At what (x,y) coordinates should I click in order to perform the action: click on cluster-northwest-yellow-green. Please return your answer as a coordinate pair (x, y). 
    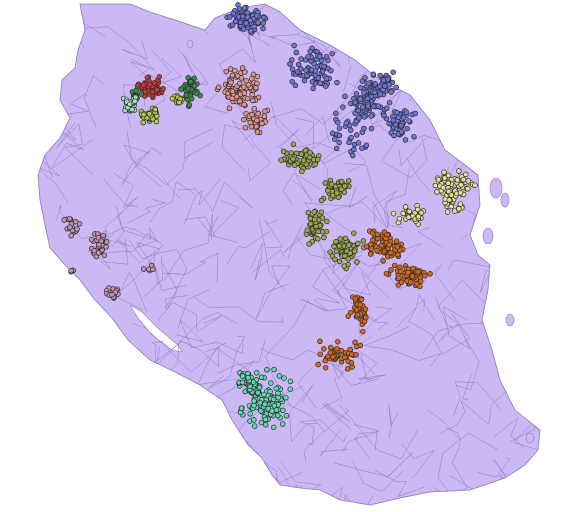
    Looking at the image, I should click on (161, 109).